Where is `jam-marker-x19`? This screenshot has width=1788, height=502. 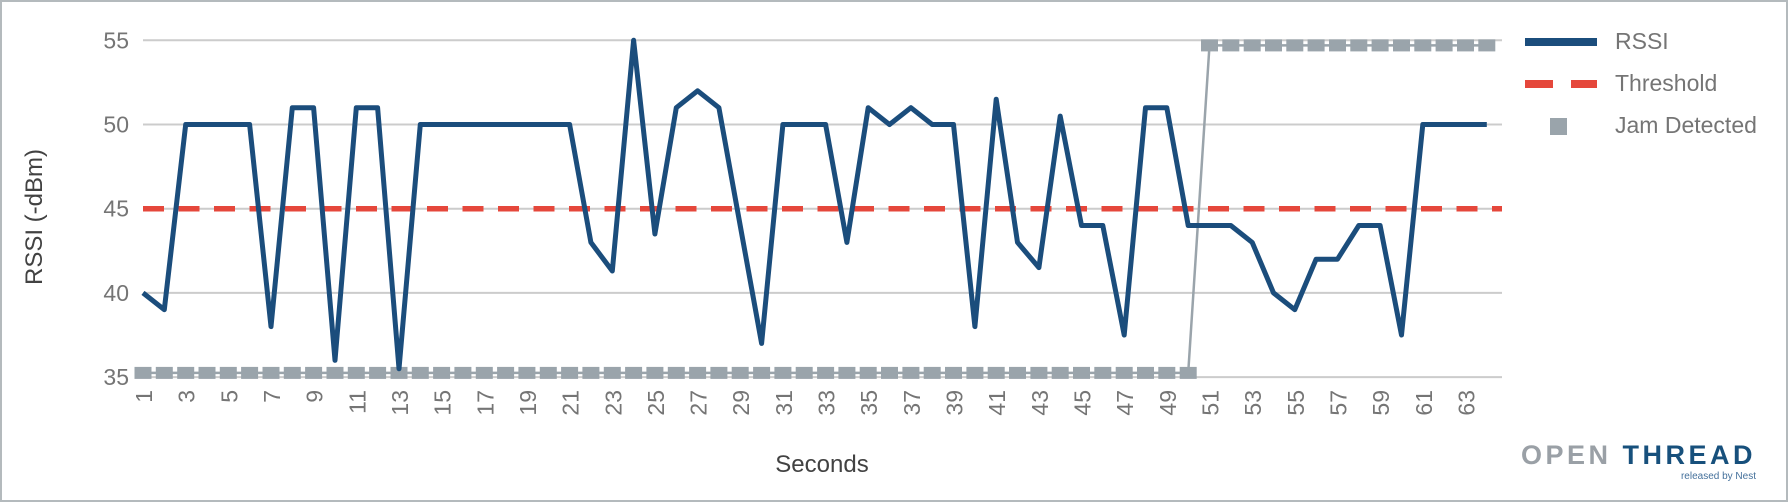
jam-marker-x19 is located at coordinates (527, 372).